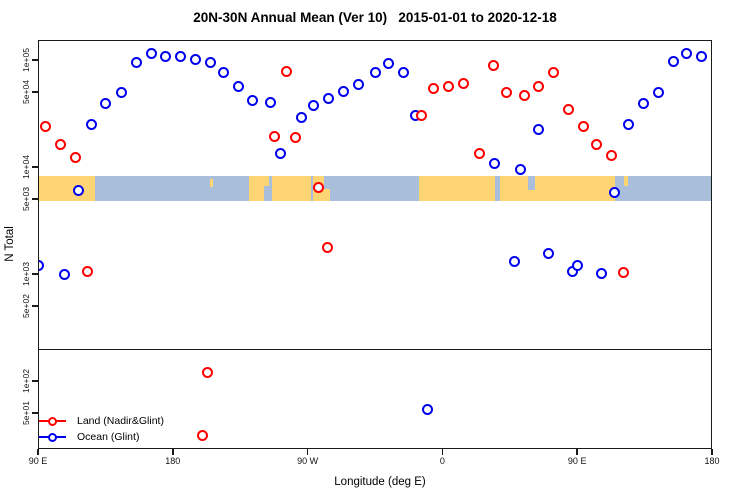  Describe the element at coordinates (308, 461) in the screenshot. I see `x-tick-label: 90 W` at that location.